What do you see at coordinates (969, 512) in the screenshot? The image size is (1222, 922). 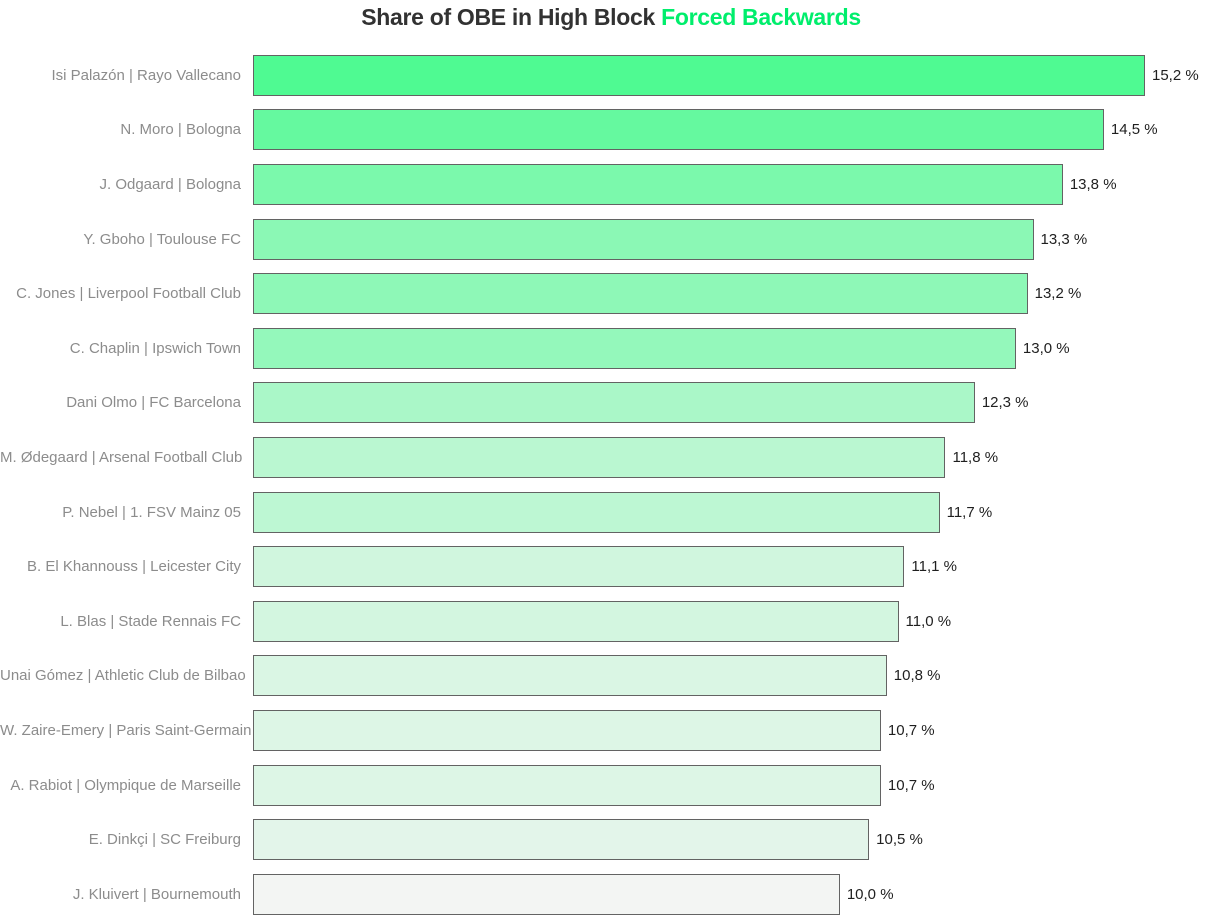 I see `value-label: 11,7 %` at bounding box center [969, 512].